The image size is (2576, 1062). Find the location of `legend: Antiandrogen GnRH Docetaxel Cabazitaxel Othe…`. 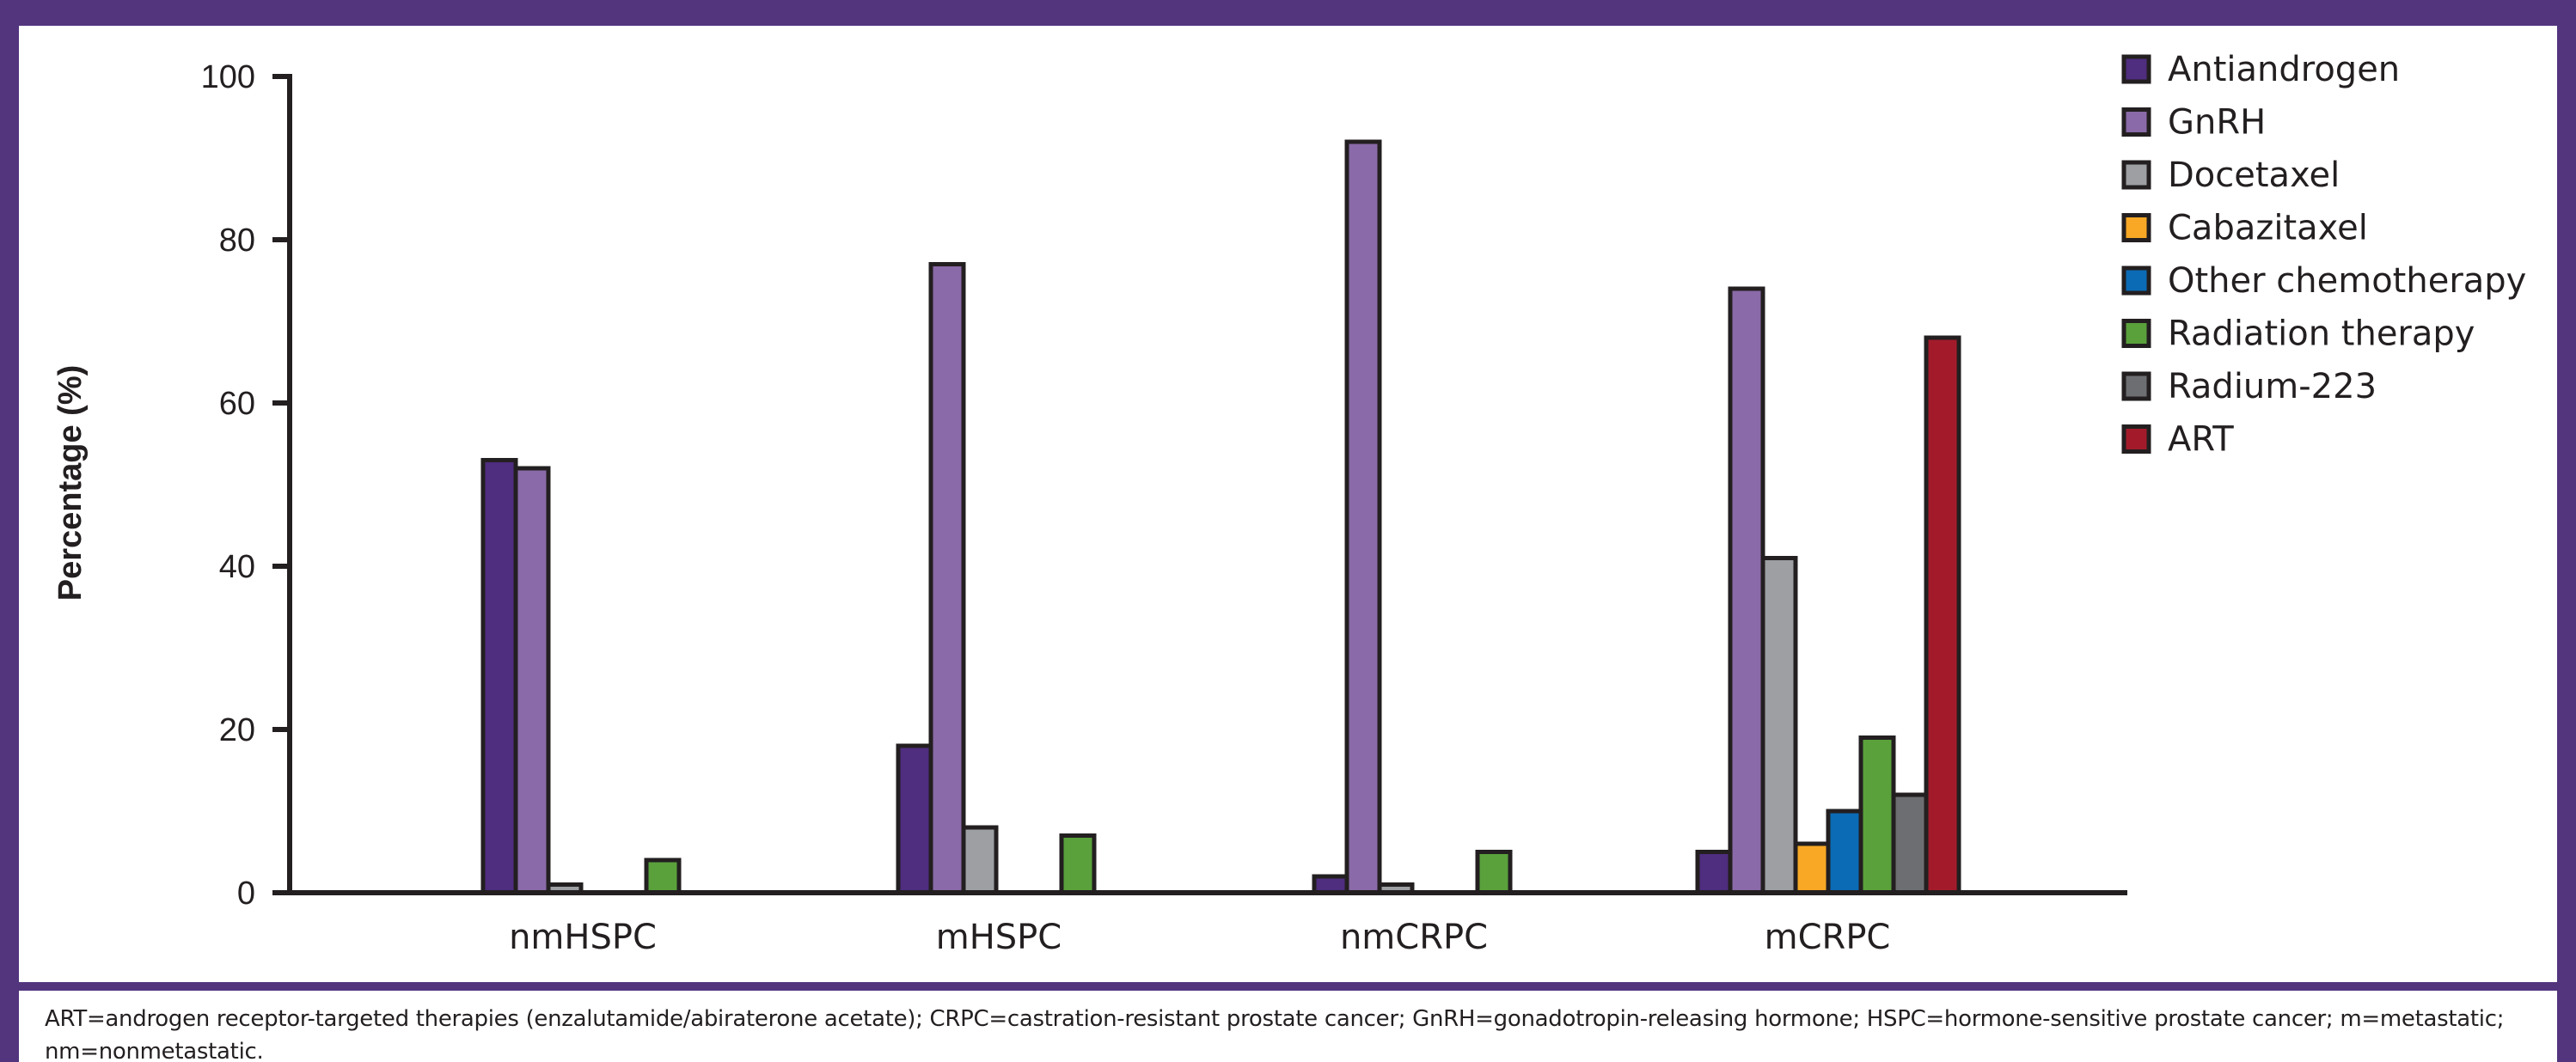

legend: Antiandrogen GnRH Docetaxel Cabazitaxel Othe… is located at coordinates (2323, 255).